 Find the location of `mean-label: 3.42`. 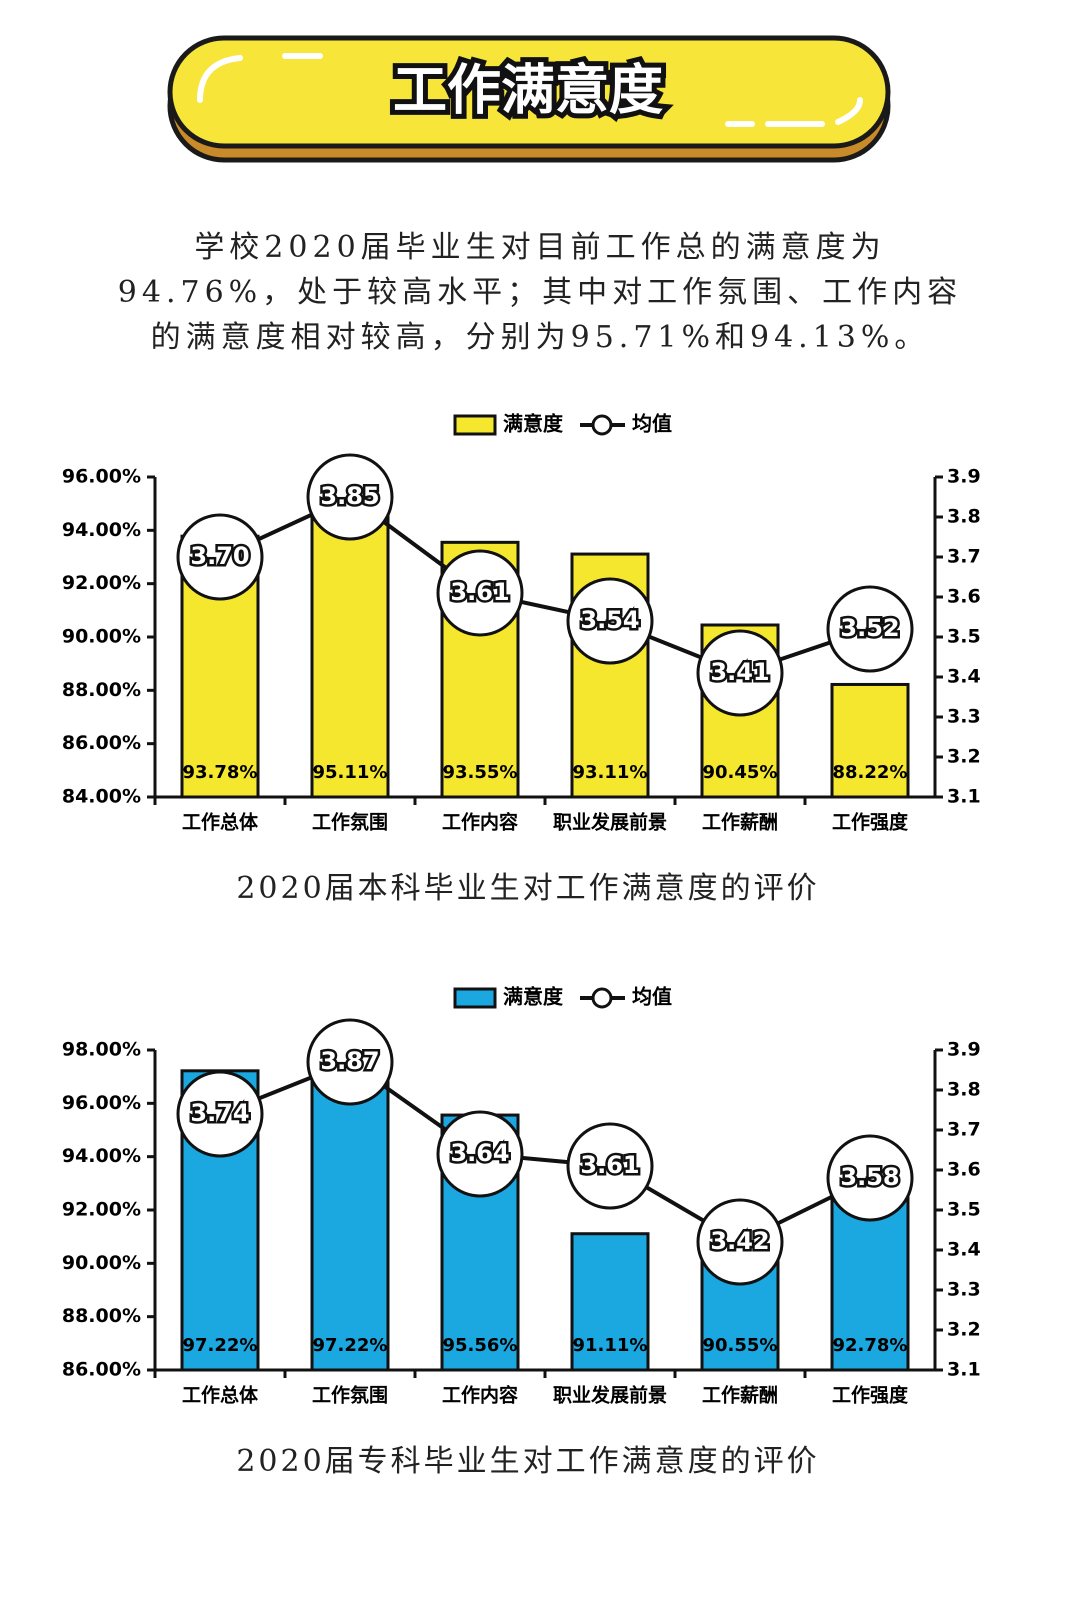

mean-label: 3.42 is located at coordinates (739, 1241).